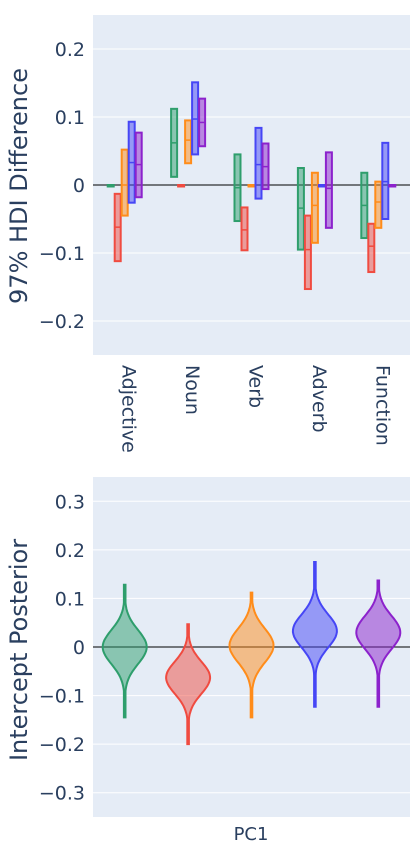 This screenshot has width=415, height=850. Describe the element at coordinates (62, 697) in the screenshot. I see `intercept-y-tick-label: −0.1` at that location.